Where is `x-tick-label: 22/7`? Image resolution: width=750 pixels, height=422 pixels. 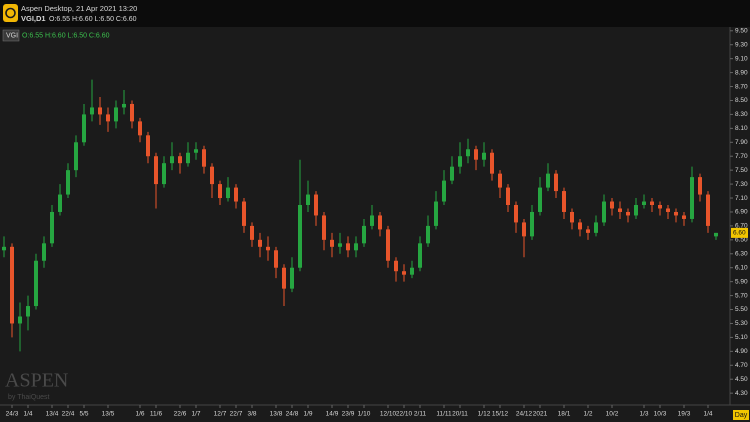 x-tick-label: 22/7 is located at coordinates (236, 414).